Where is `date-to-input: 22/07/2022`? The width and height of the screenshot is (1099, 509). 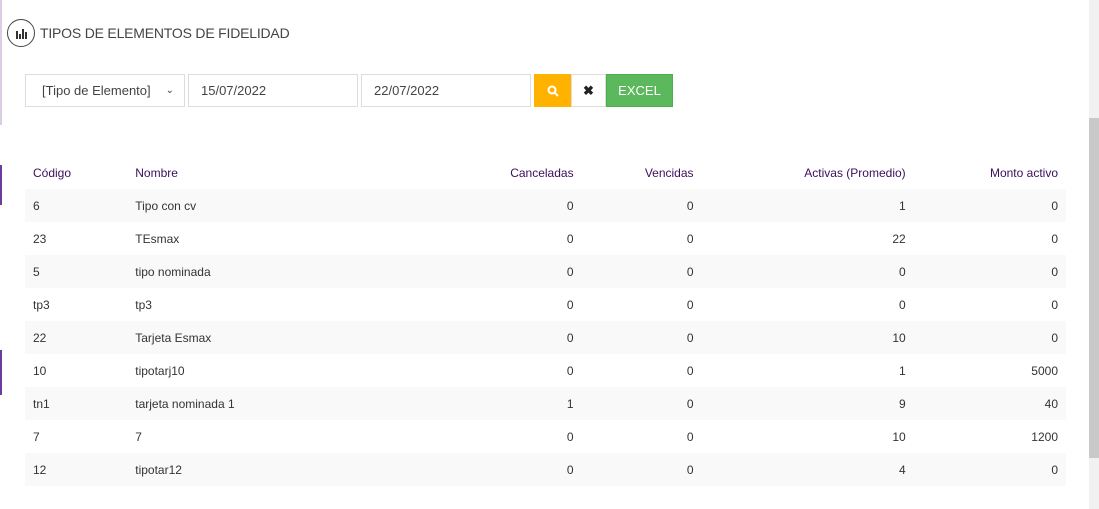 date-to-input: 22/07/2022 is located at coordinates (446, 90).